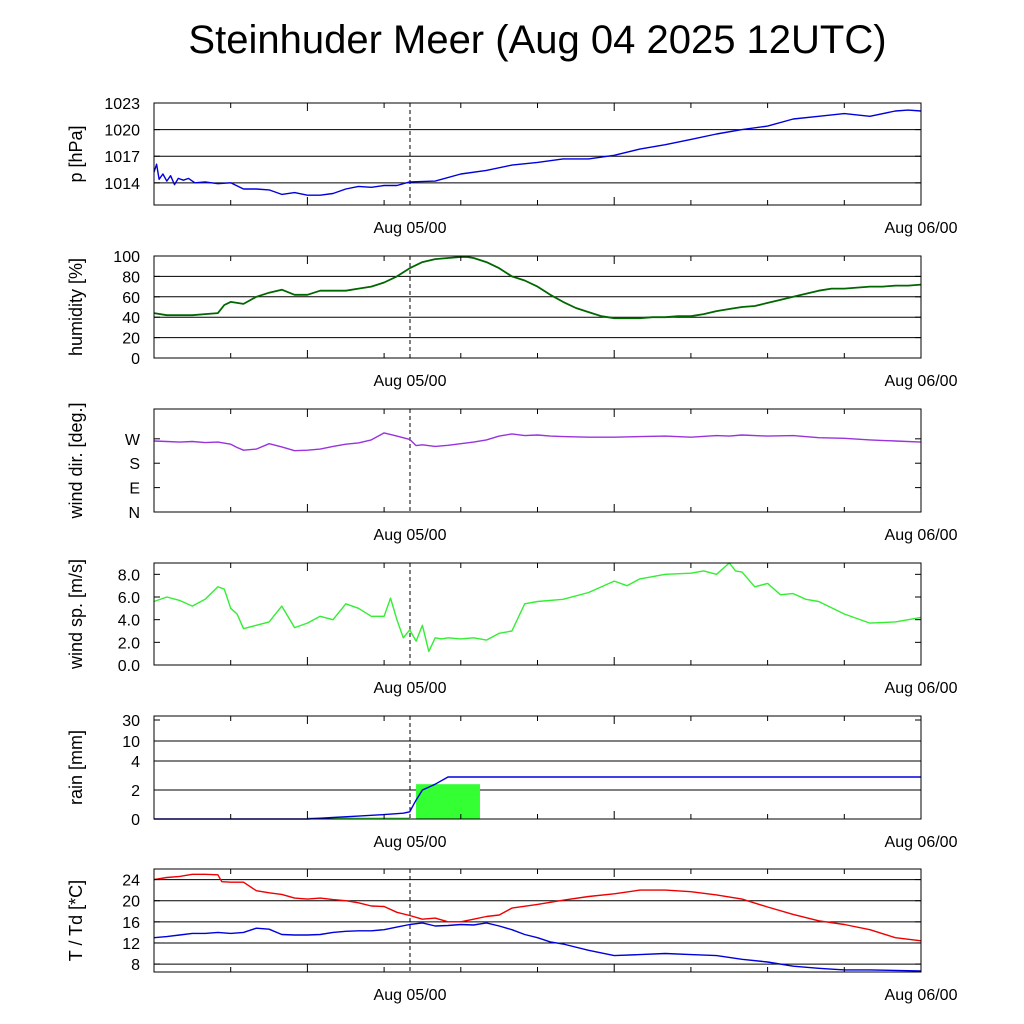 This screenshot has width=1024, height=1024. I want to click on y-tick-label: 100, so click(126, 257).